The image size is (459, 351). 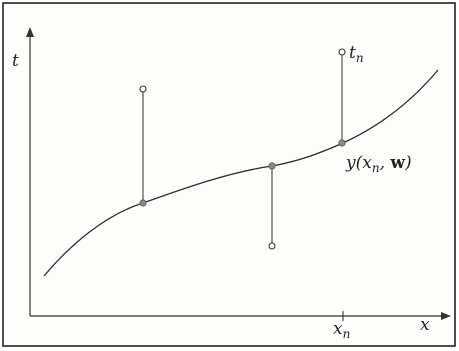 I want to click on y-axis-label: t, so click(x=15, y=61).